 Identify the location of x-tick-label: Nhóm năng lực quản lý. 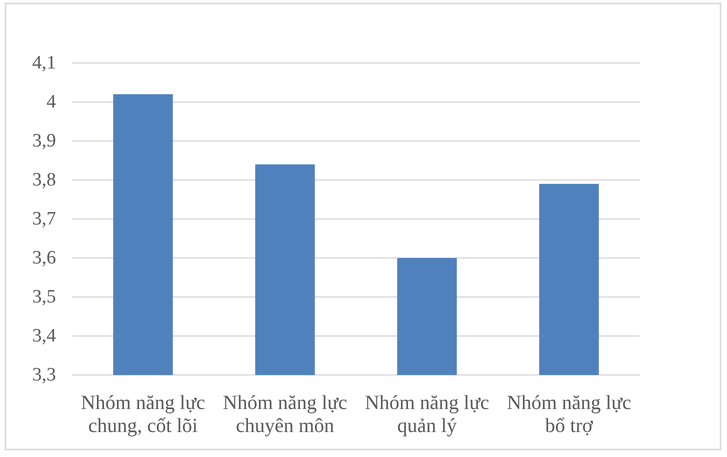
(427, 414).